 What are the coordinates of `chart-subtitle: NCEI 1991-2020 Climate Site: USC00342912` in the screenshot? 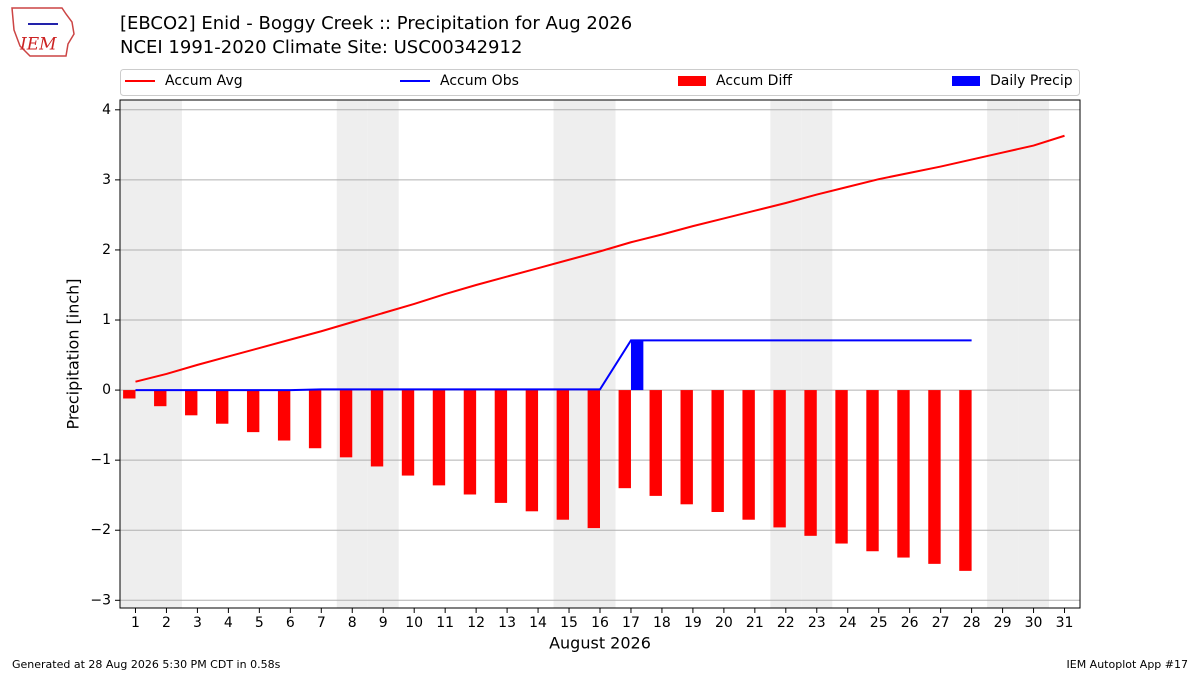 It's located at (321, 47).